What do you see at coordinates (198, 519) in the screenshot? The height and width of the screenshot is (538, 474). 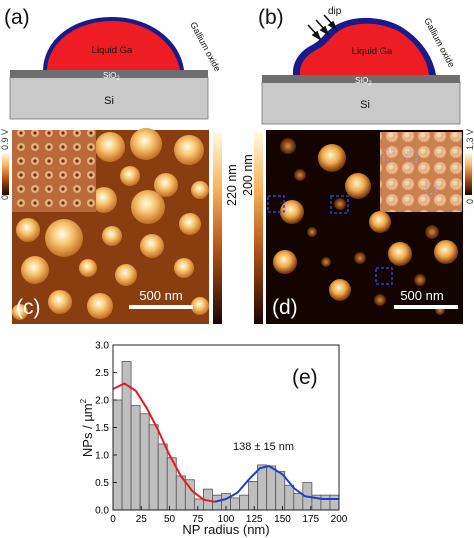 I see `x-tick-label: 75` at bounding box center [198, 519].